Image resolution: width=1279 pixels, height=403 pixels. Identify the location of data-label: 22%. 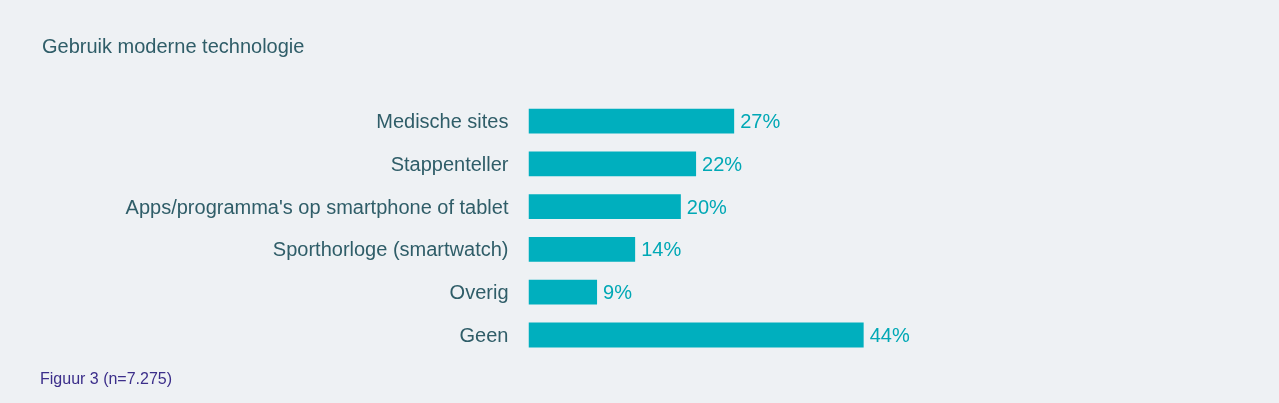
(722, 163).